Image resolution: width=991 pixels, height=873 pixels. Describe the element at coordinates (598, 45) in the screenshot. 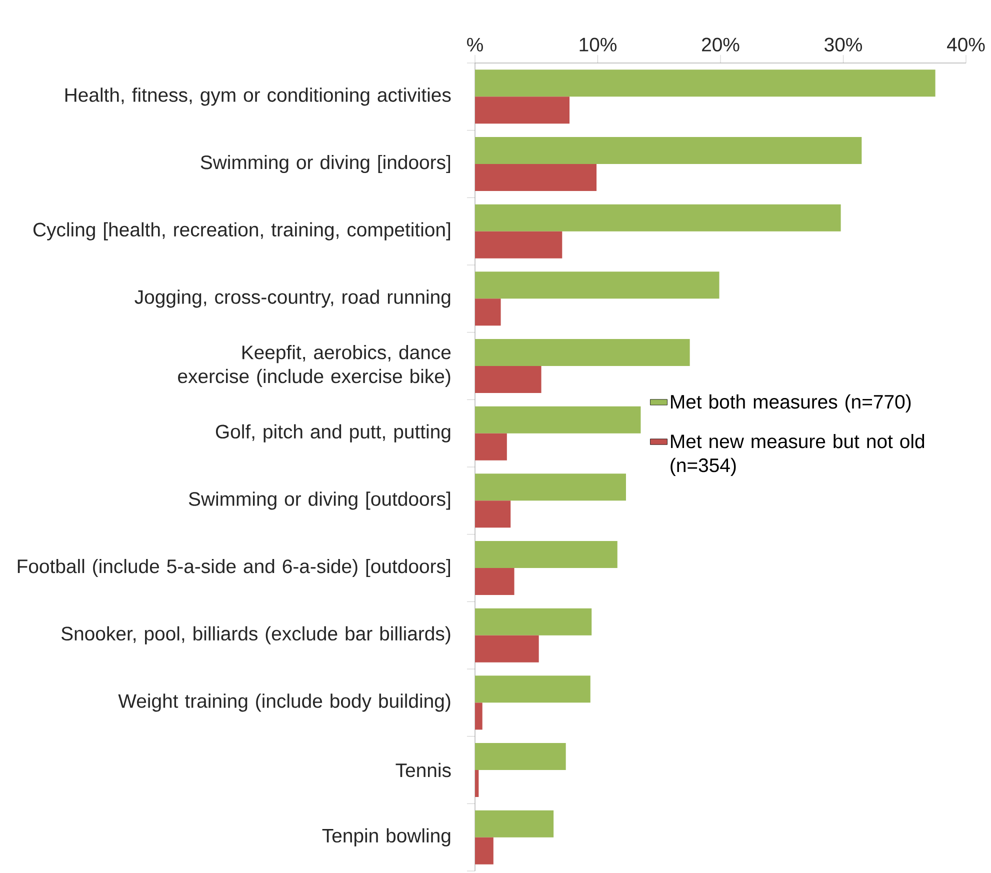

I see `x-tick-label: 10%` at that location.